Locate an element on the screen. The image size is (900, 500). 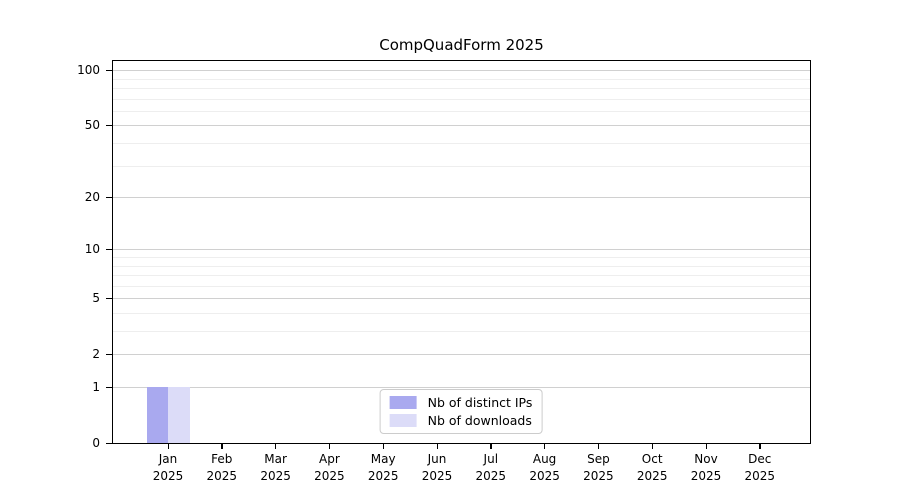
y-tick-label-5: 5 is located at coordinates (96, 298).